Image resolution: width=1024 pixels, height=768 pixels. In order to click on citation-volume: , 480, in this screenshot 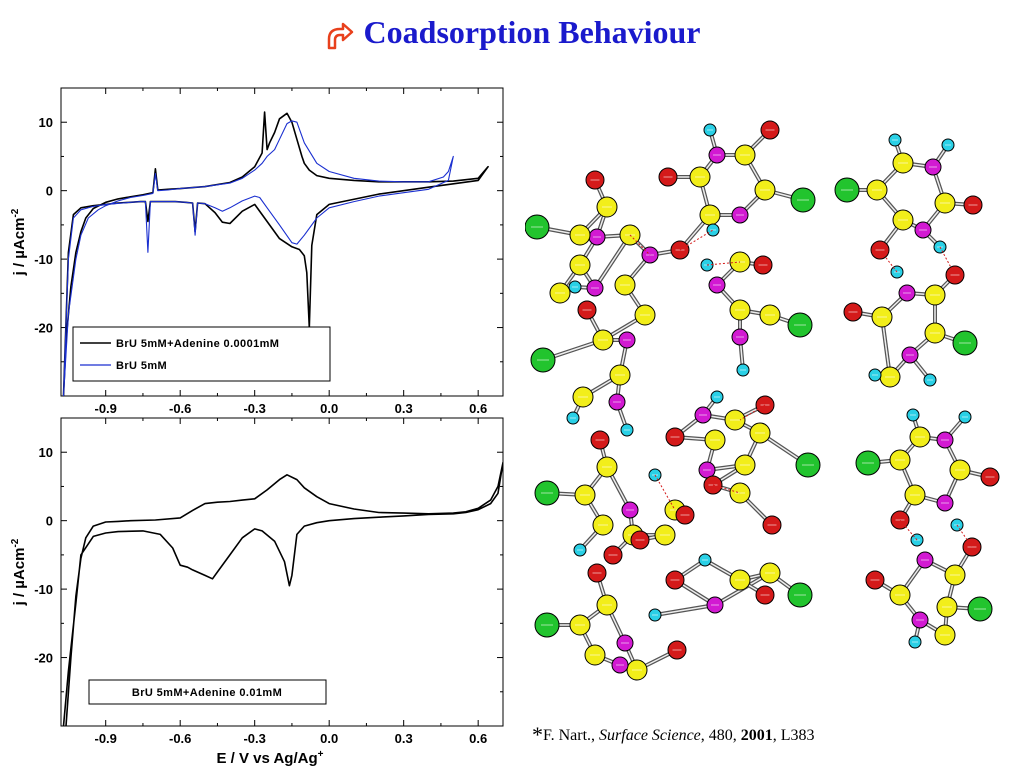, I will do `click(720, 735)`.